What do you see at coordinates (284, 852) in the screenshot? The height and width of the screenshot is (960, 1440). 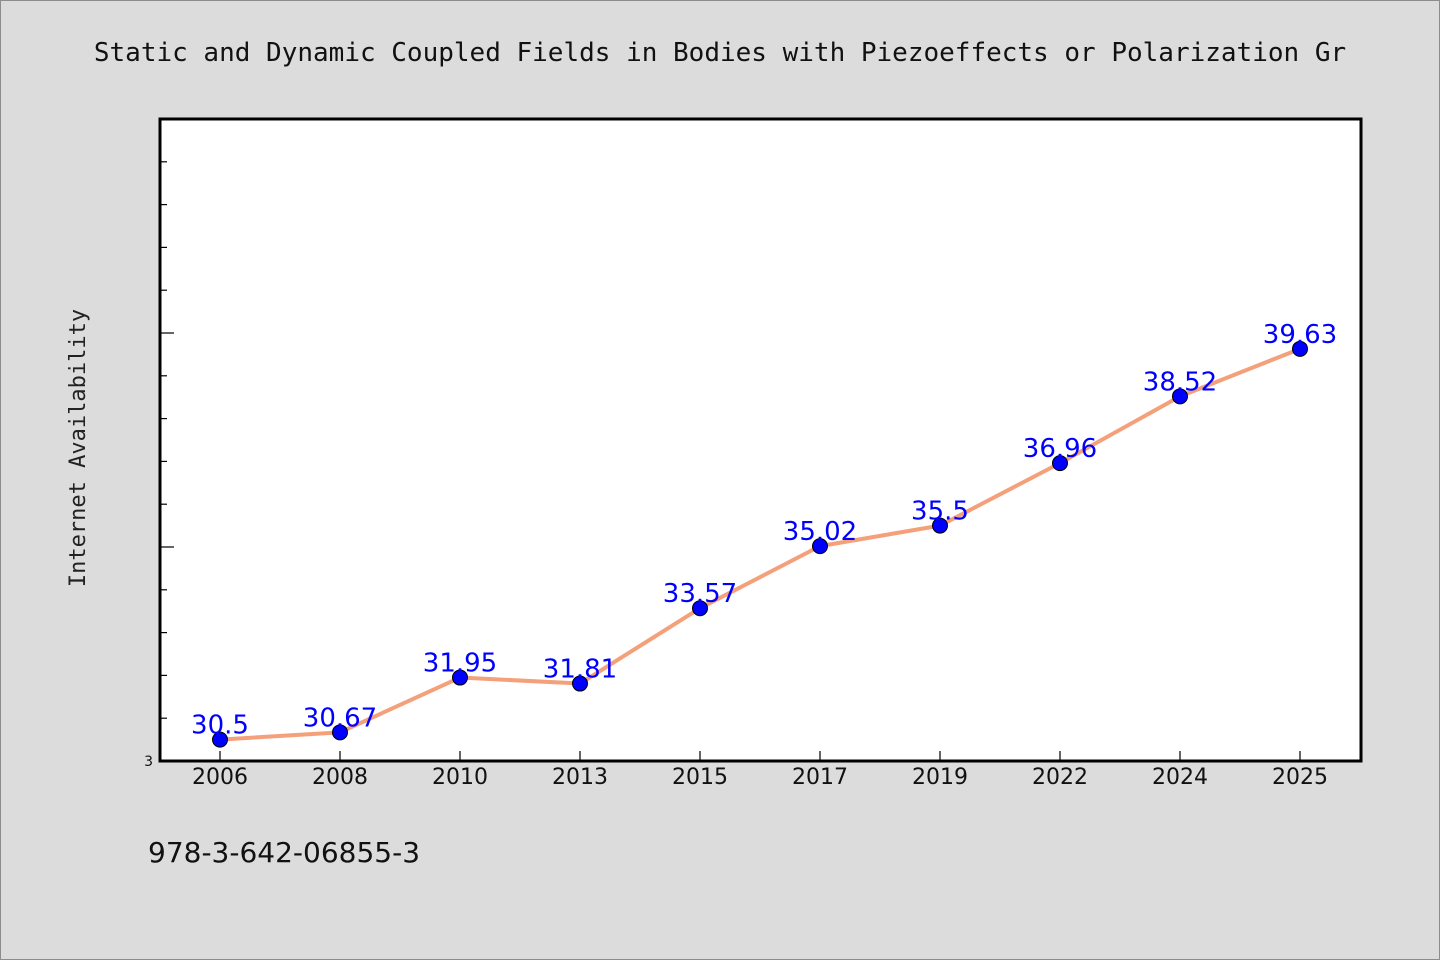 I see `isbn-footer: 978-3-642-06855-3` at bounding box center [284, 852].